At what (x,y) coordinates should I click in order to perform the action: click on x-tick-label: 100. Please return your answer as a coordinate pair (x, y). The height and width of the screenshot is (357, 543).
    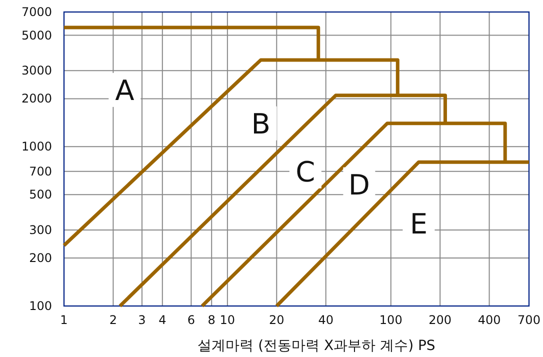
    Looking at the image, I should click on (390, 320).